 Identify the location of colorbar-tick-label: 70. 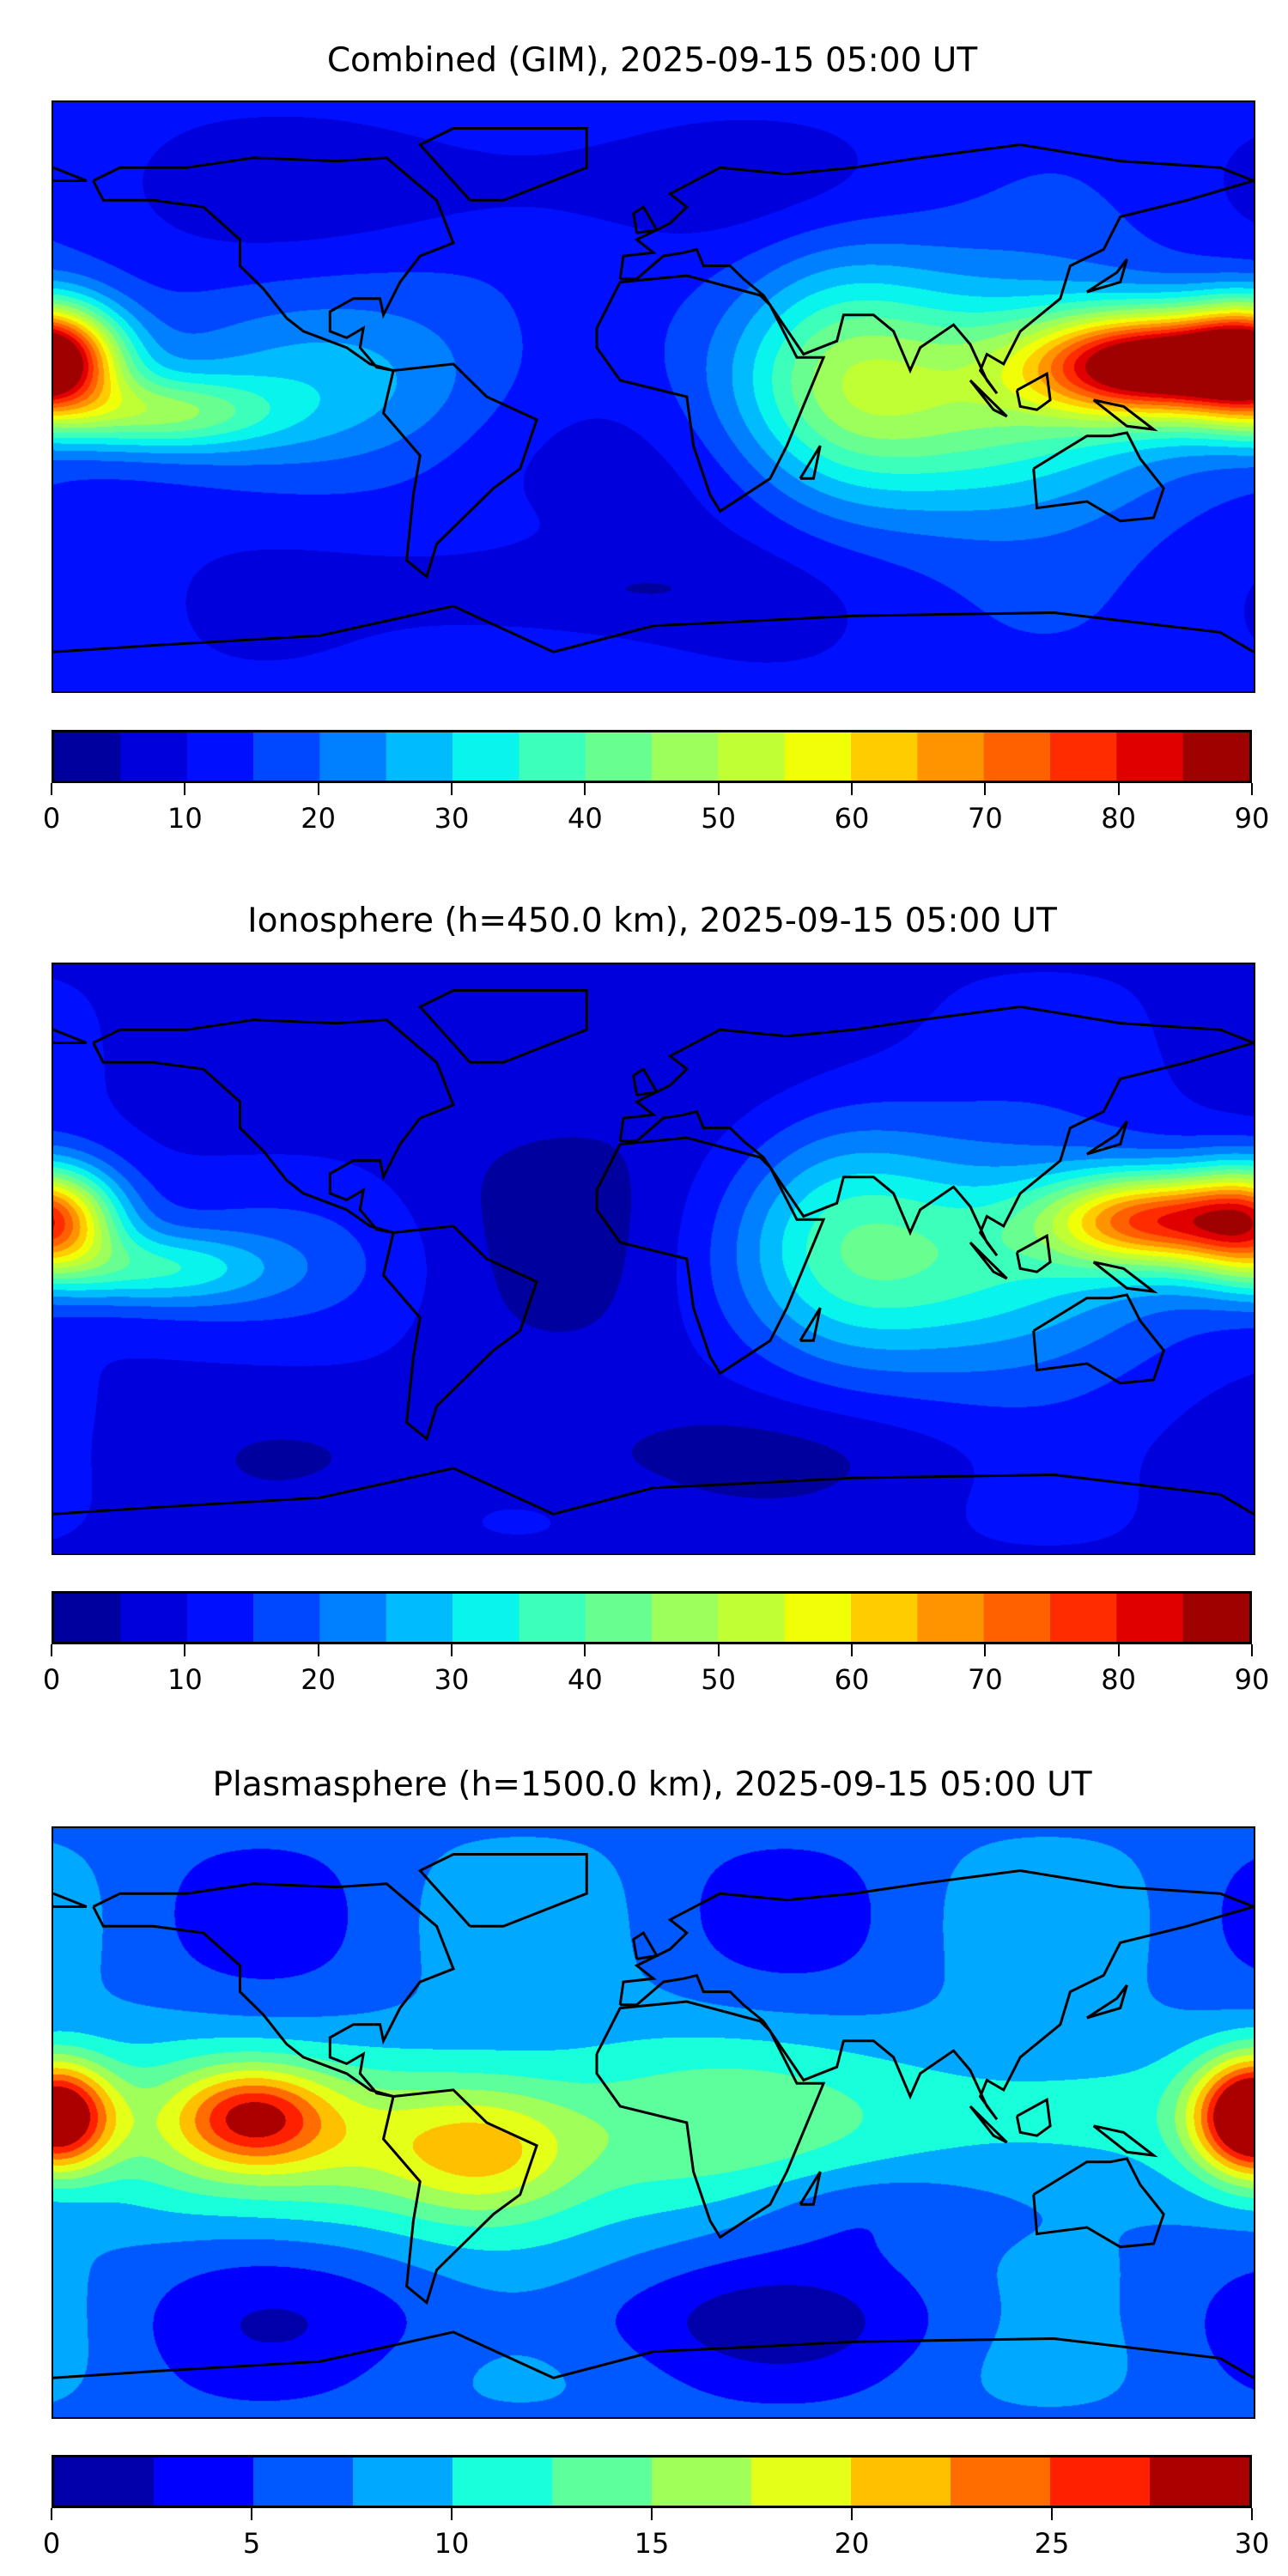
(985, 1679).